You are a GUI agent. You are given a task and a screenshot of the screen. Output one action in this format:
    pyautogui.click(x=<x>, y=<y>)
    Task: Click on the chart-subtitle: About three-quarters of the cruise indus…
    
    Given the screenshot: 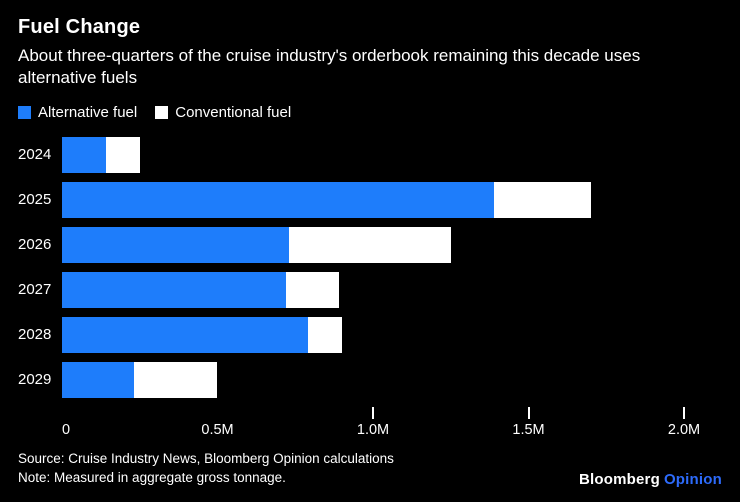 What is the action you would take?
    pyautogui.click(x=329, y=67)
    